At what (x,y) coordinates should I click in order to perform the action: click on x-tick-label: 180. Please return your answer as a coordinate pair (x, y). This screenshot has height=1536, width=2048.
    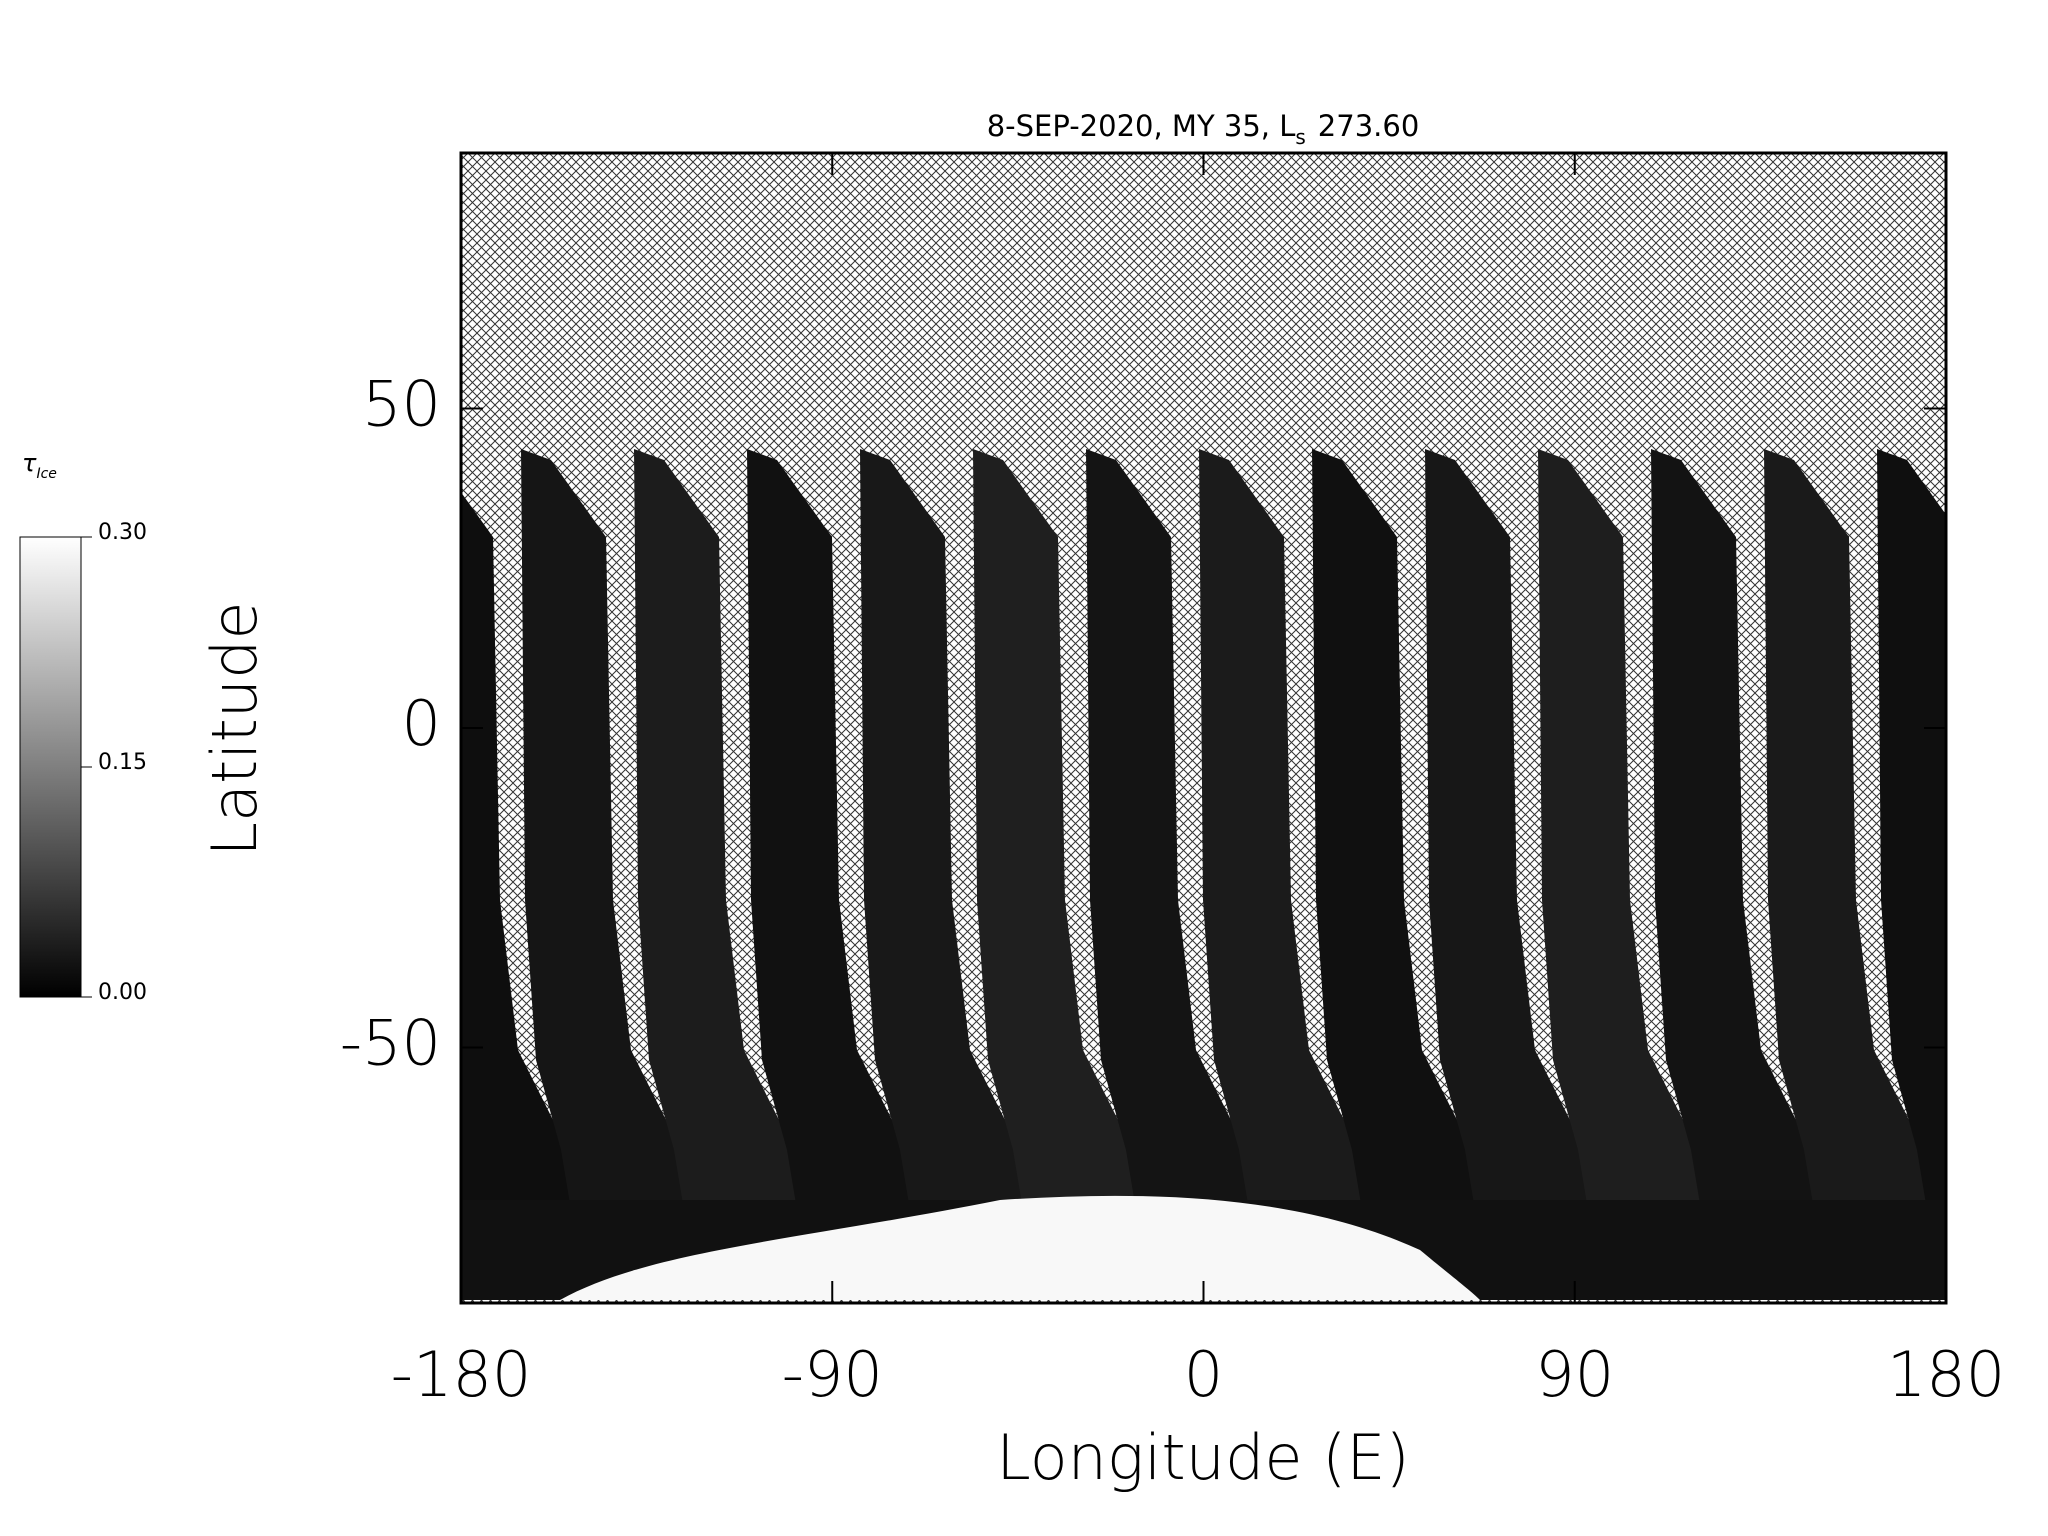
    Looking at the image, I should click on (1946, 1374).